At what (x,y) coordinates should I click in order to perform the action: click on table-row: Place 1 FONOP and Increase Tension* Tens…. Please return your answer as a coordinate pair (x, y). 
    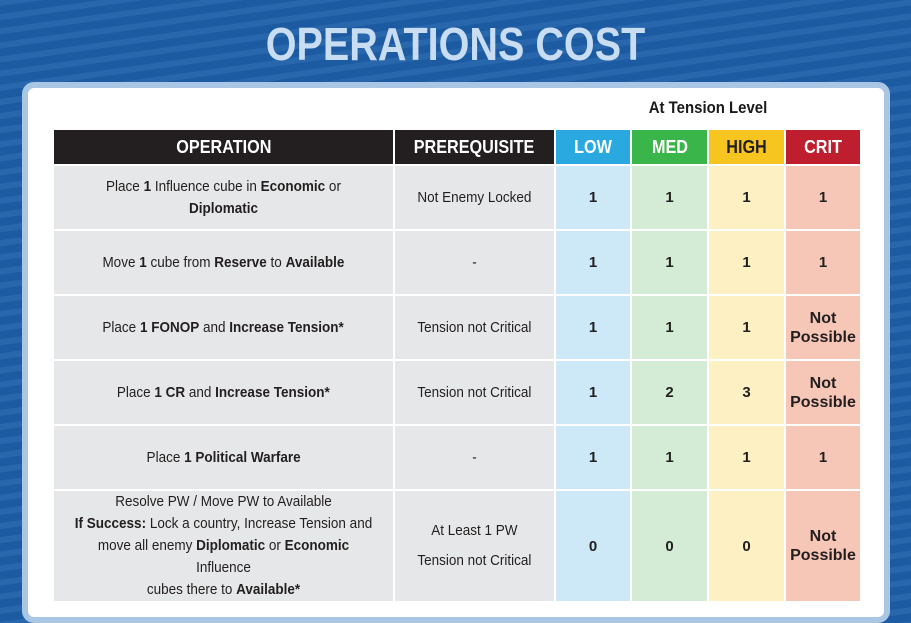
    Looking at the image, I should click on (457, 327).